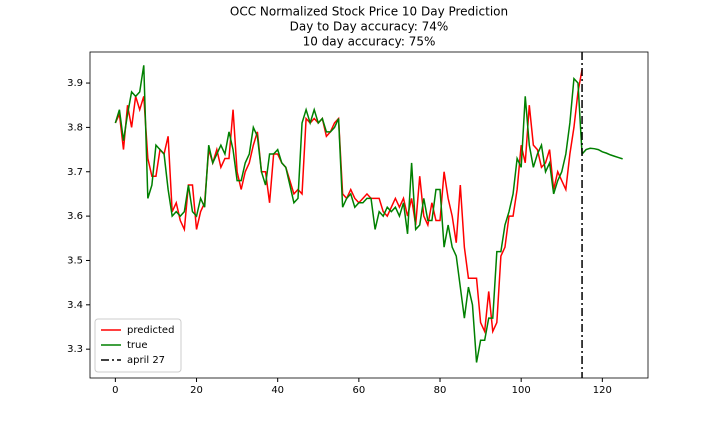 This screenshot has height=432, width=720. What do you see at coordinates (369, 42) in the screenshot?
I see `chart-subtitle: 10 day accuracy: 75%` at bounding box center [369, 42].